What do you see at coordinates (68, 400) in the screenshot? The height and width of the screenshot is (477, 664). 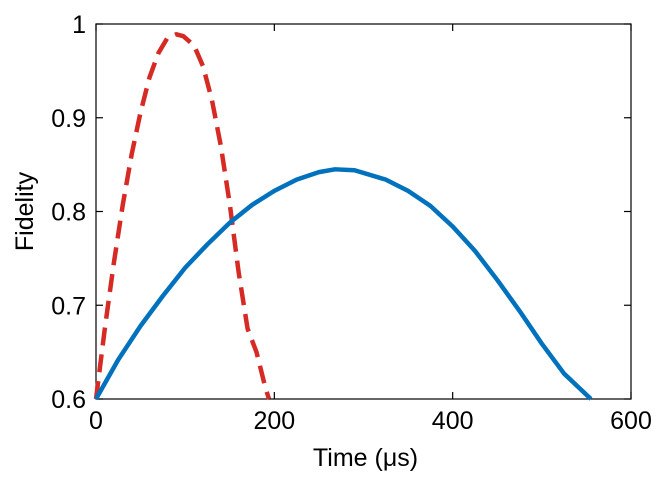 I see `y-tick-label: 0.6` at bounding box center [68, 400].